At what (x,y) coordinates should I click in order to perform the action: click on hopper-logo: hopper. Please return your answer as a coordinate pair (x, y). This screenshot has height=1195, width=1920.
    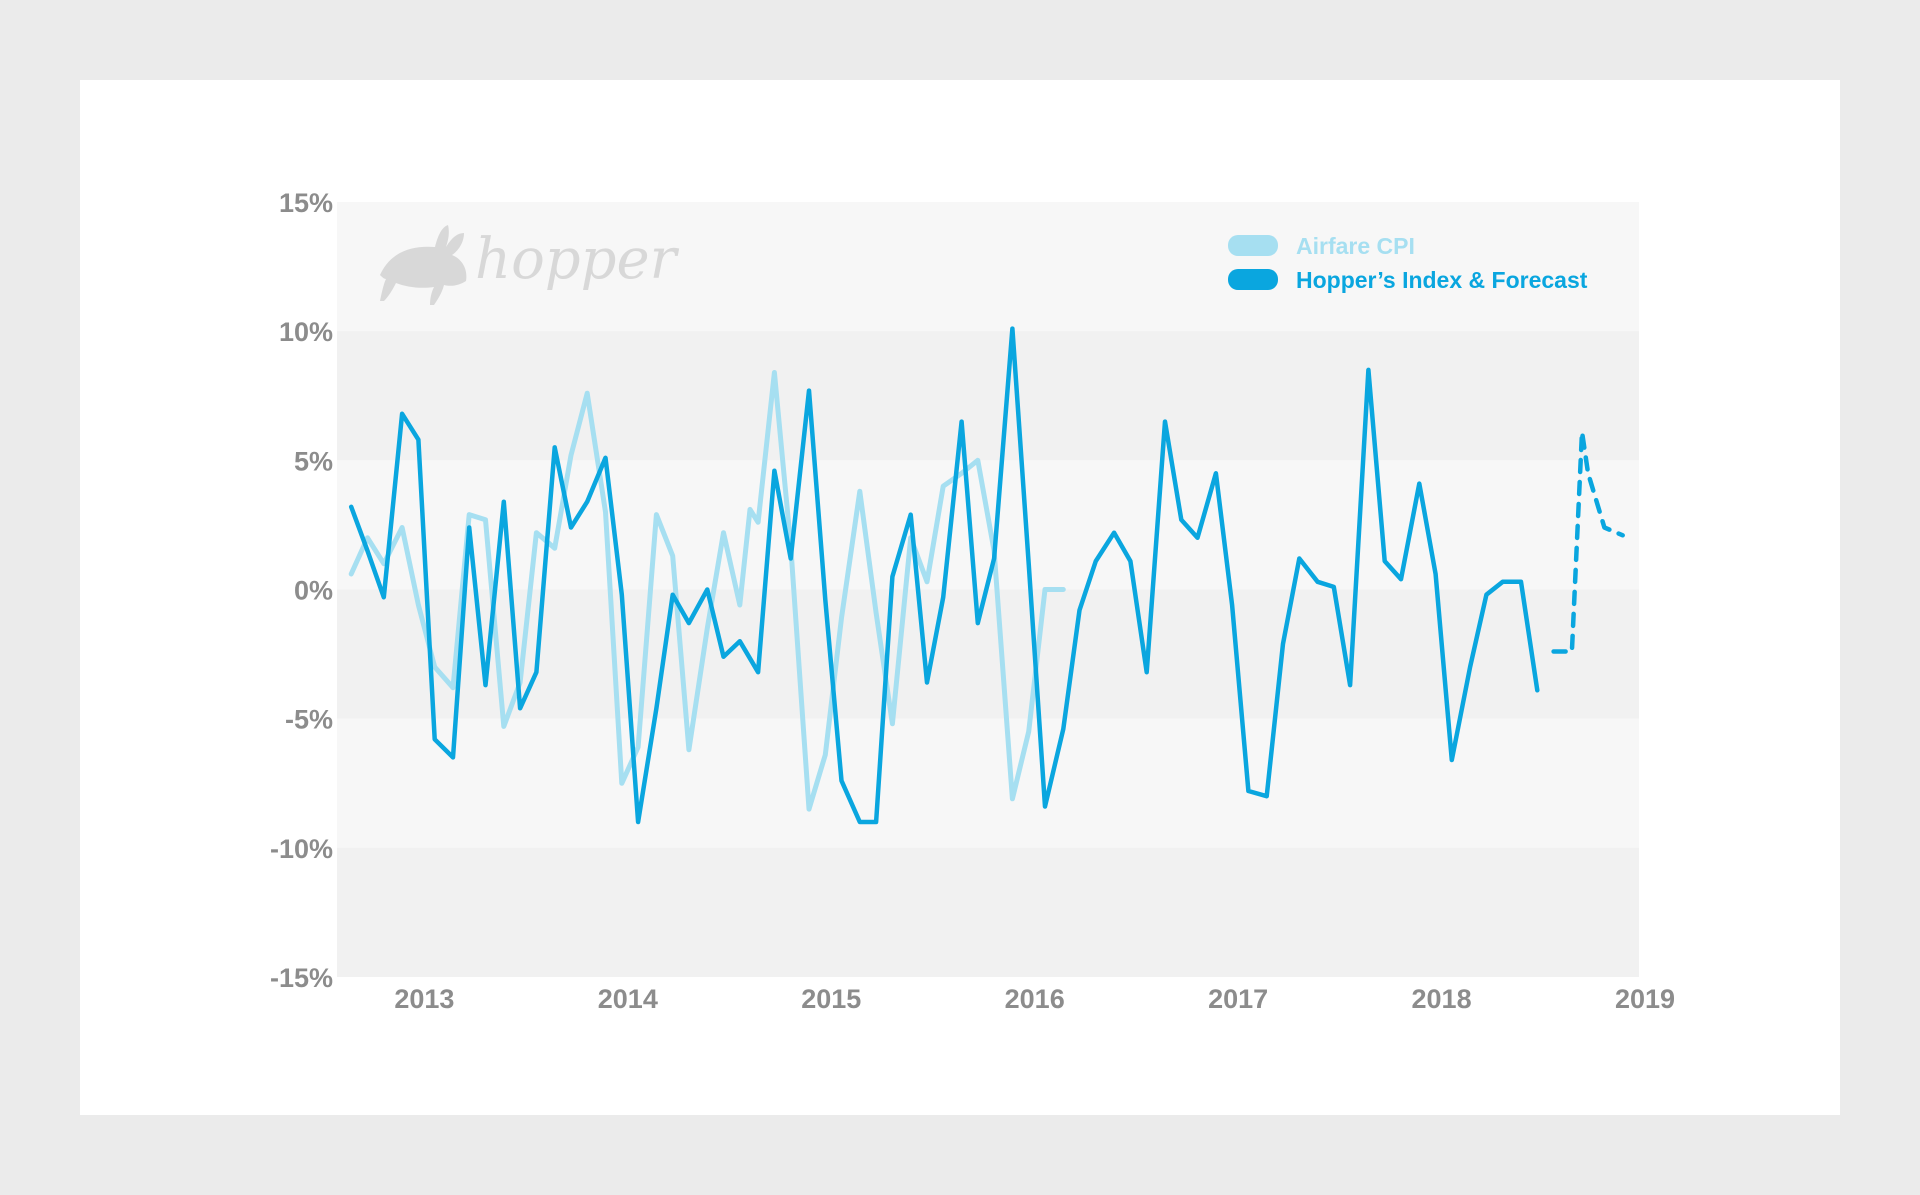
    Looking at the image, I should click on (530, 265).